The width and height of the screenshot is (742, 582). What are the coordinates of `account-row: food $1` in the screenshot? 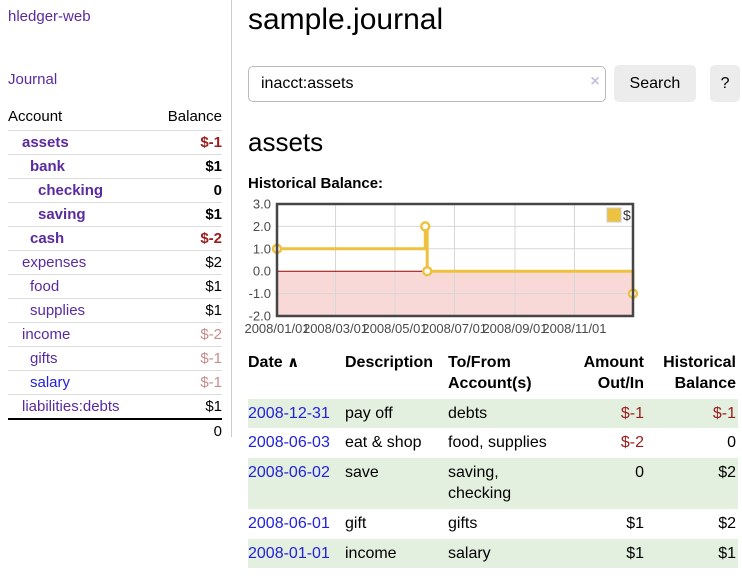 It's located at (115, 286).